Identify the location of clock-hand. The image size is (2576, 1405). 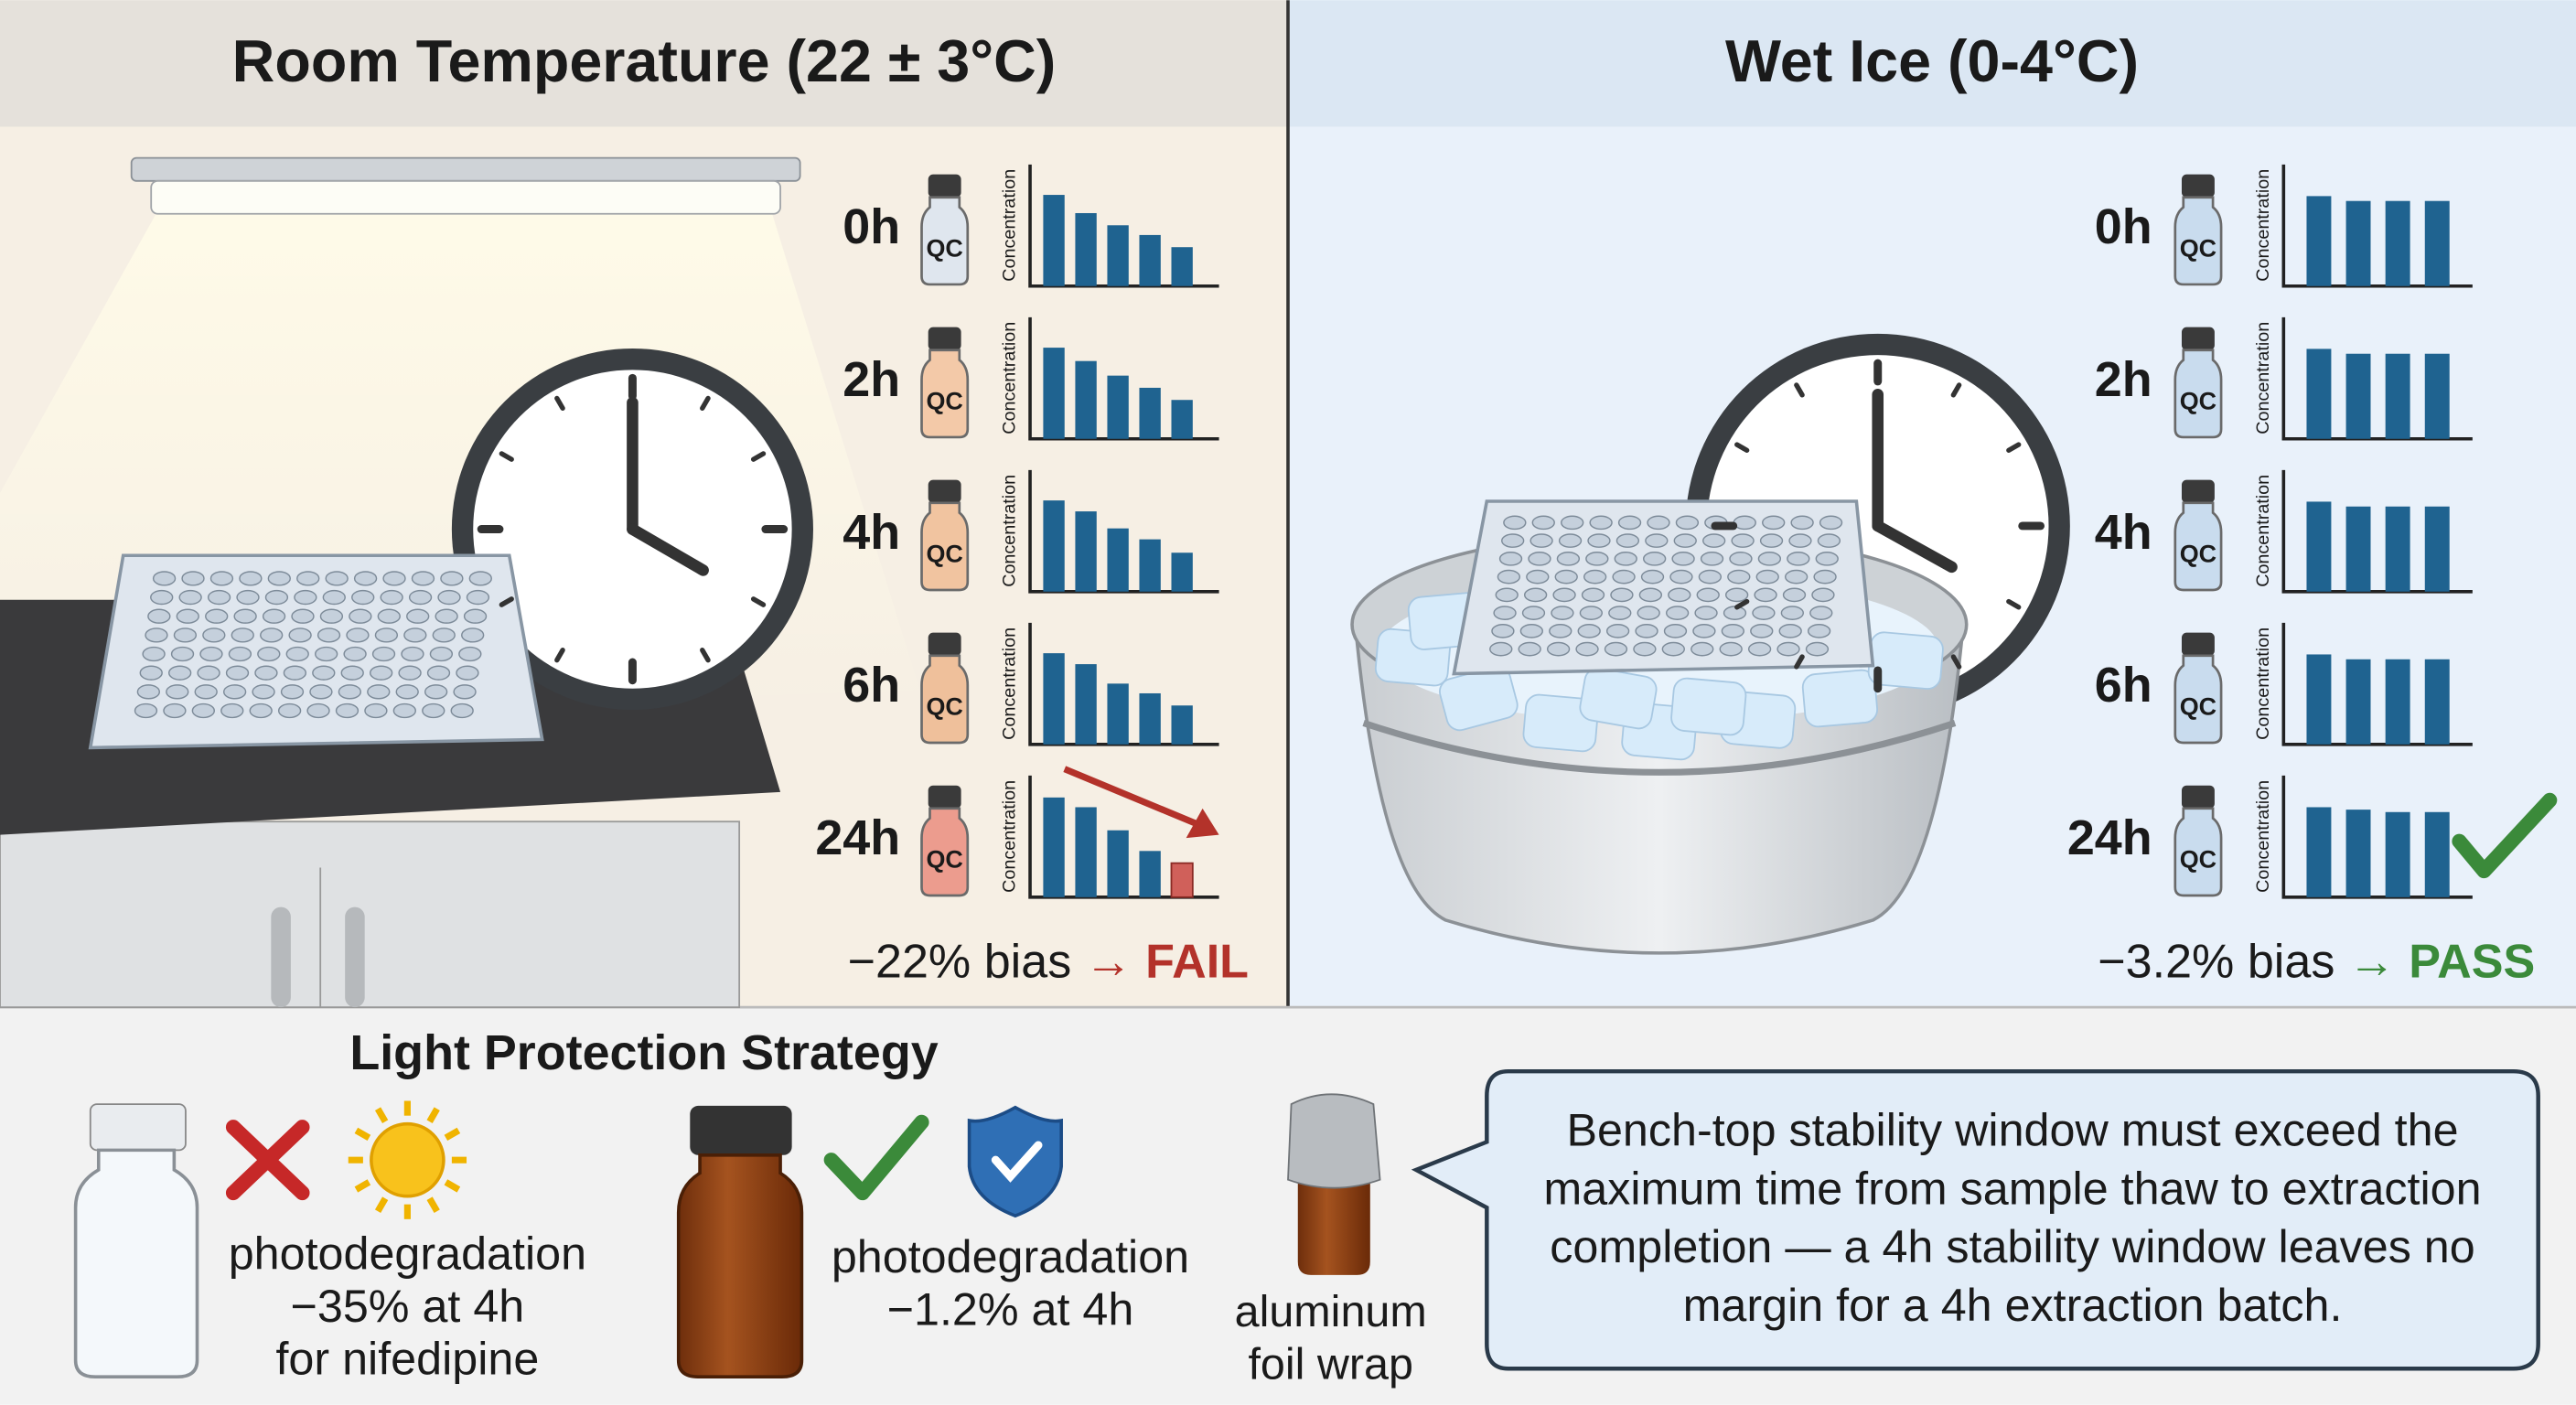
(1915, 547).